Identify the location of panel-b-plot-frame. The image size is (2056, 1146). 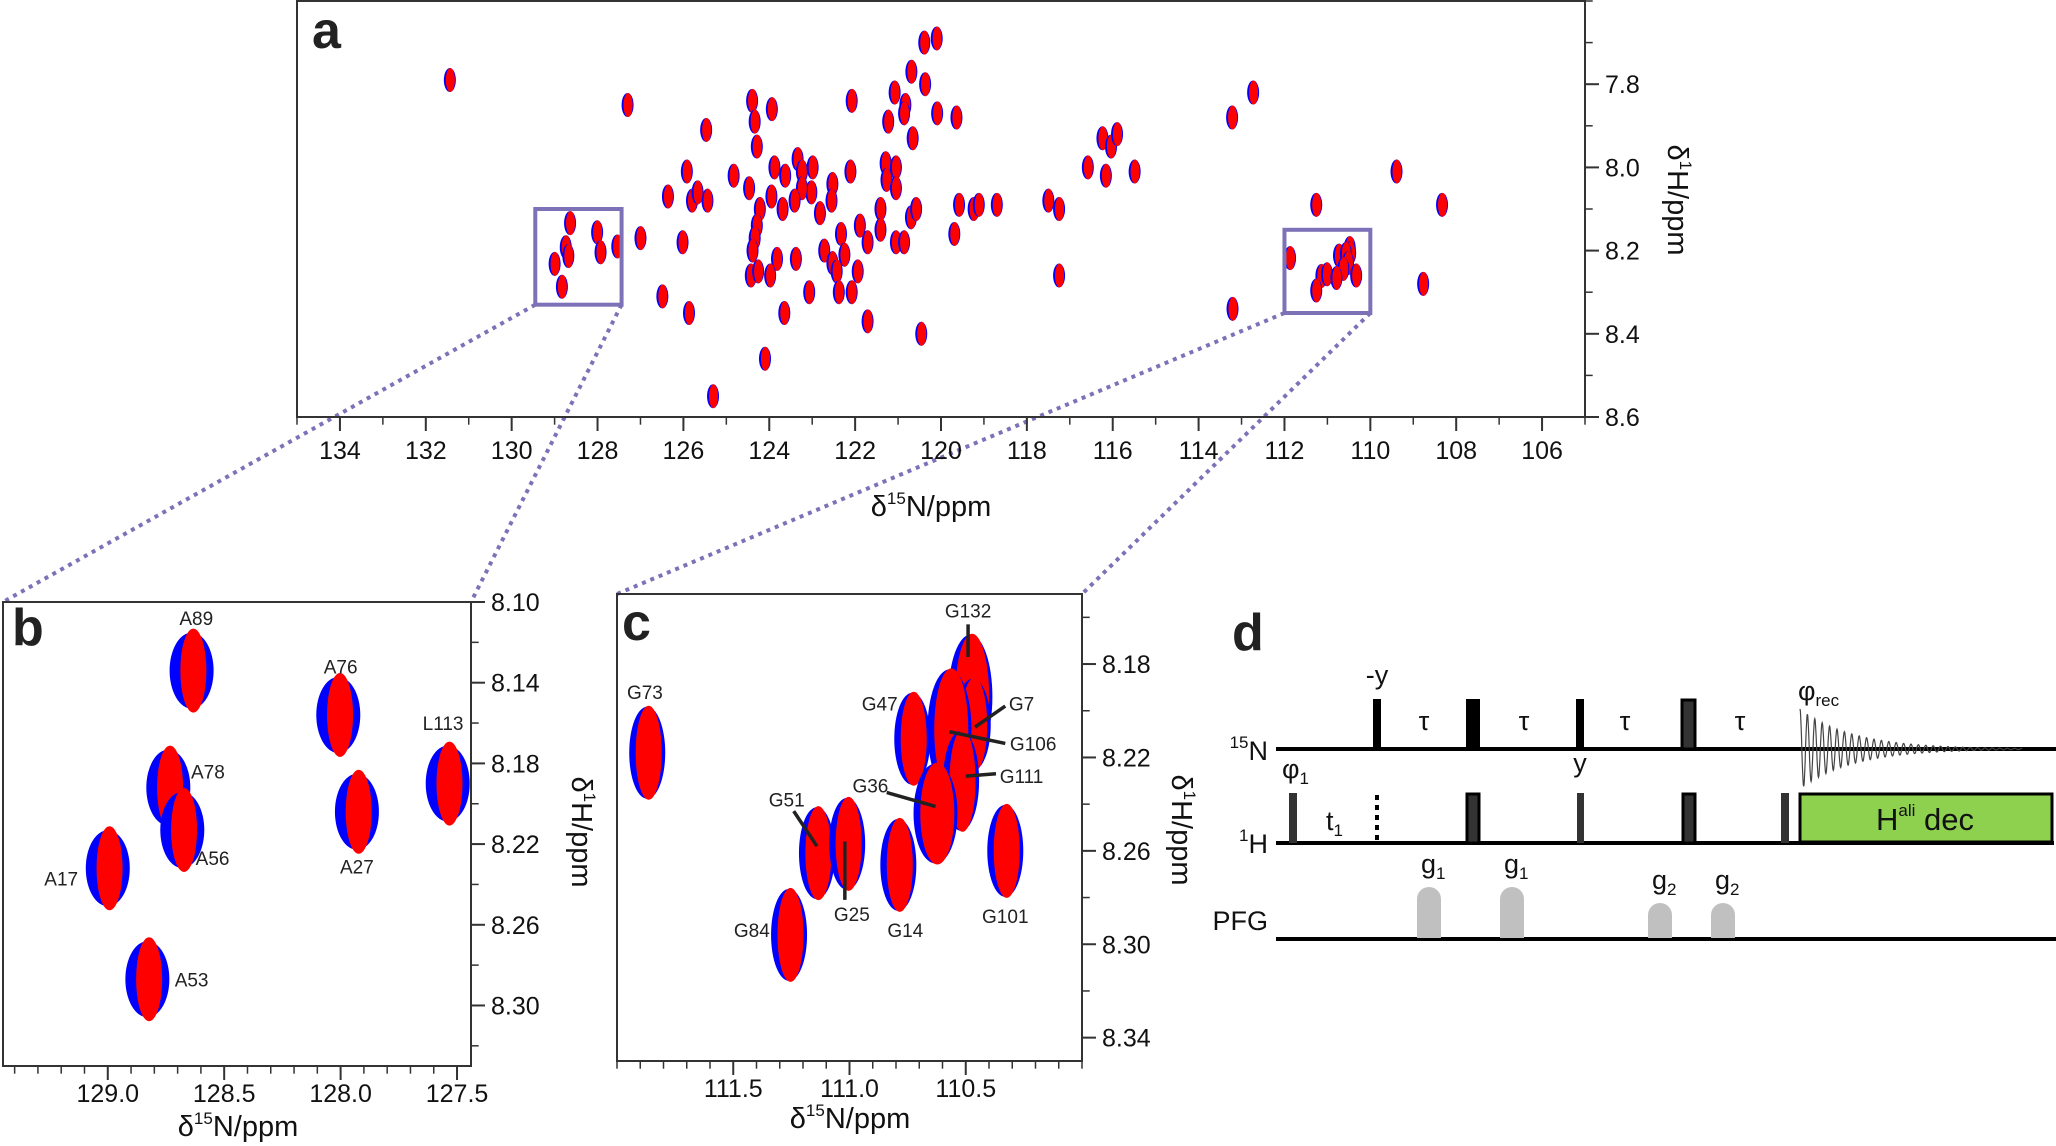
(237, 834).